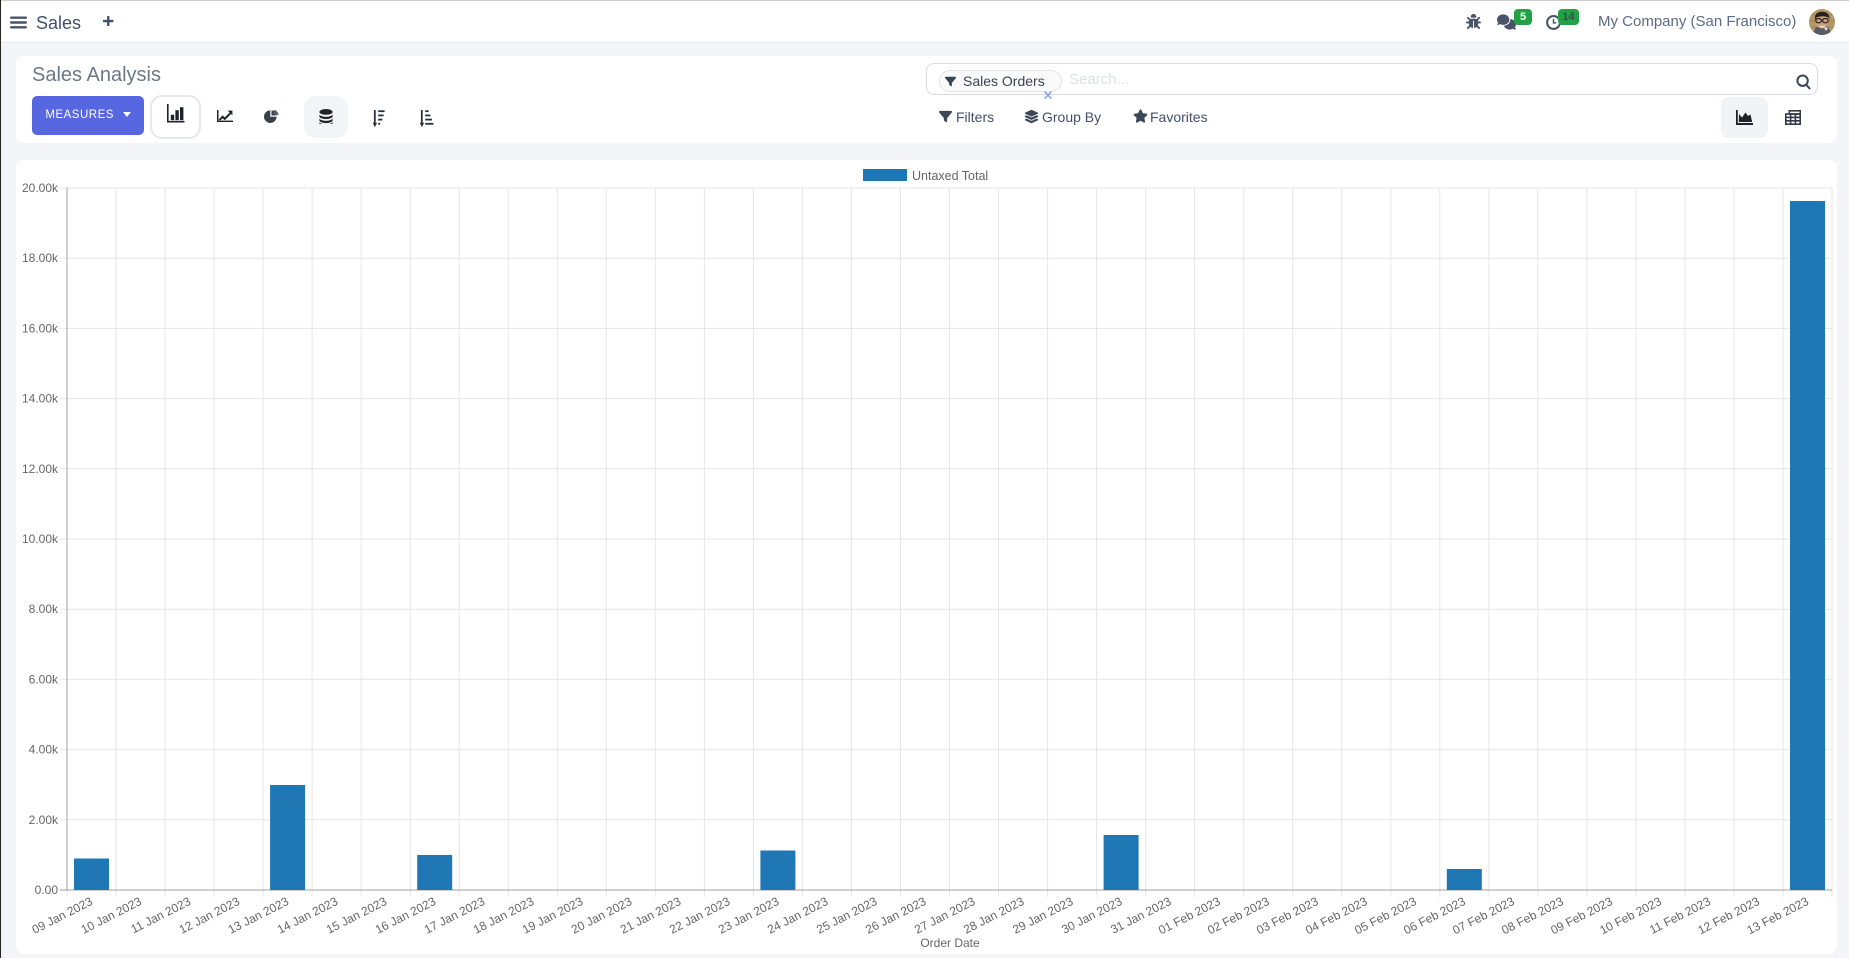  I want to click on svg-text: 4.00k, so click(44, 750).